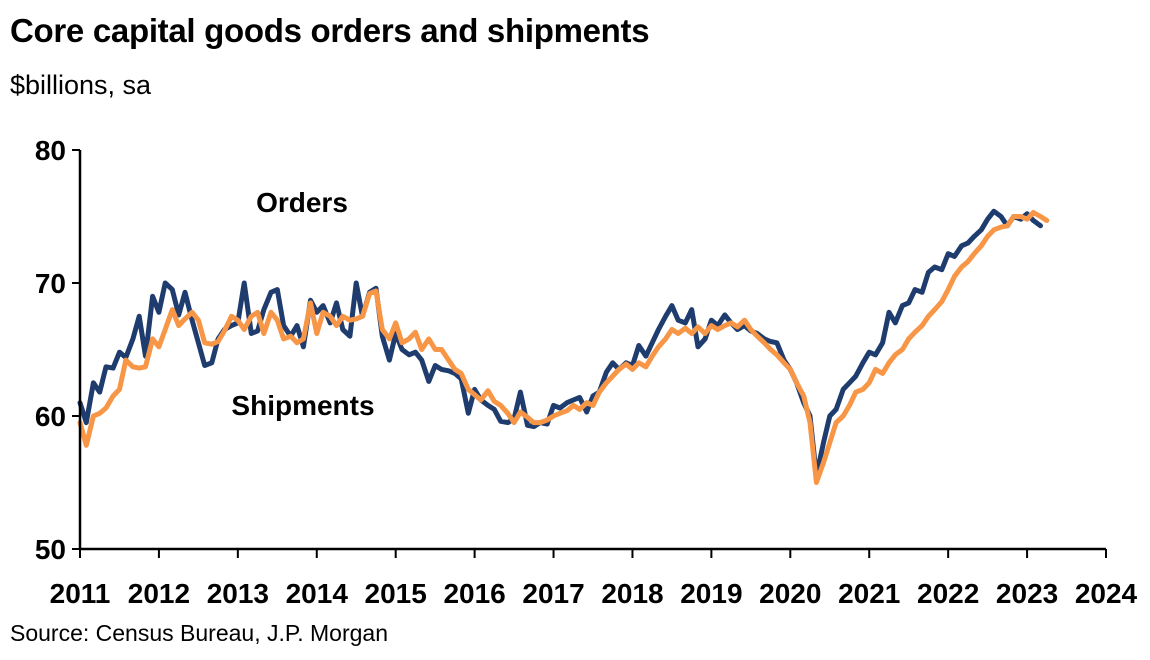 The height and width of the screenshot is (660, 1150). I want to click on annotation-orders: Orders, so click(302, 202).